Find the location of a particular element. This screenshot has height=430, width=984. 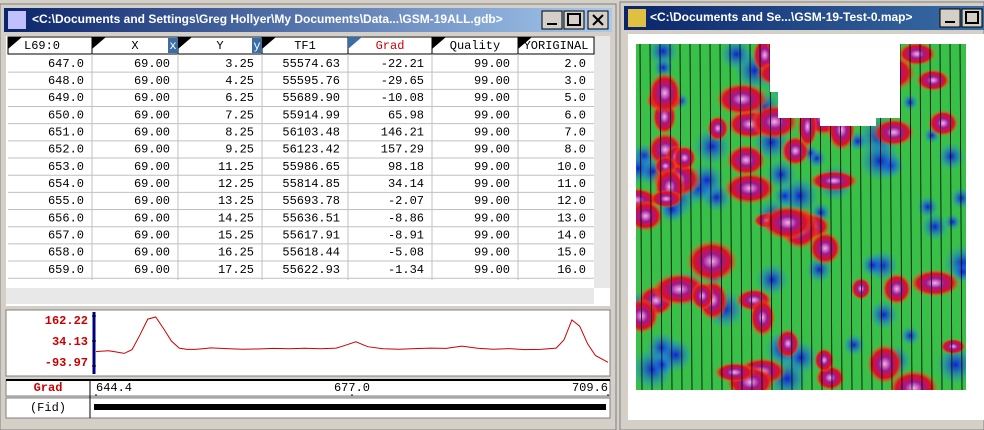

cell: 9.25 is located at coordinates (239, 150).